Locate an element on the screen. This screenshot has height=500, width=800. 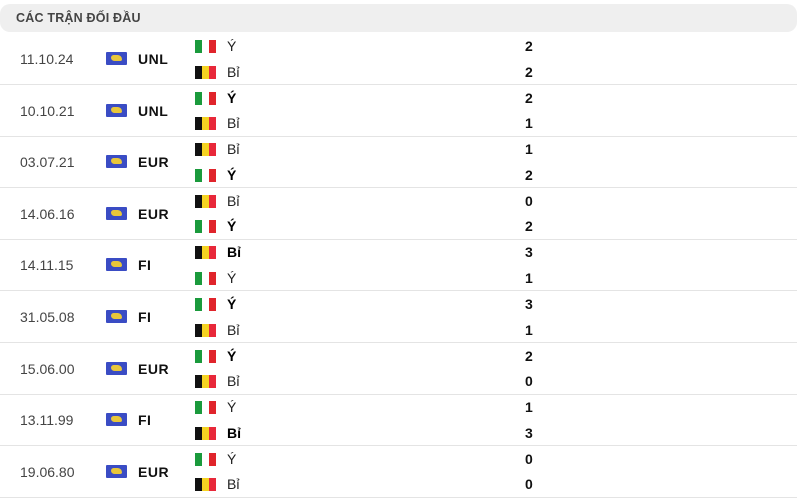
match-row: 03.07.21 EUR Bỉ 1 Ý 2 is located at coordinates (398, 162).